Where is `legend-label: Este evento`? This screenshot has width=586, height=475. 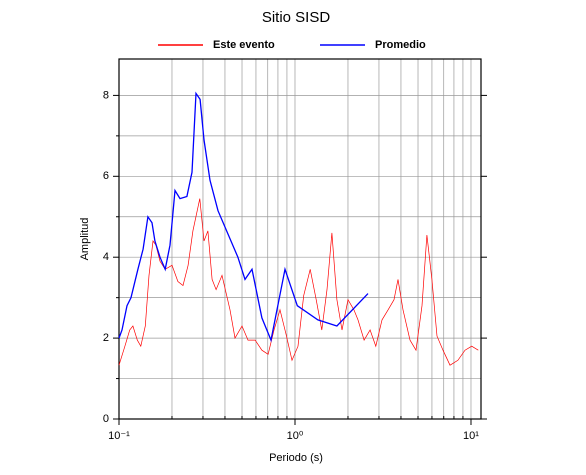 legend-label: Este evento is located at coordinates (244, 45).